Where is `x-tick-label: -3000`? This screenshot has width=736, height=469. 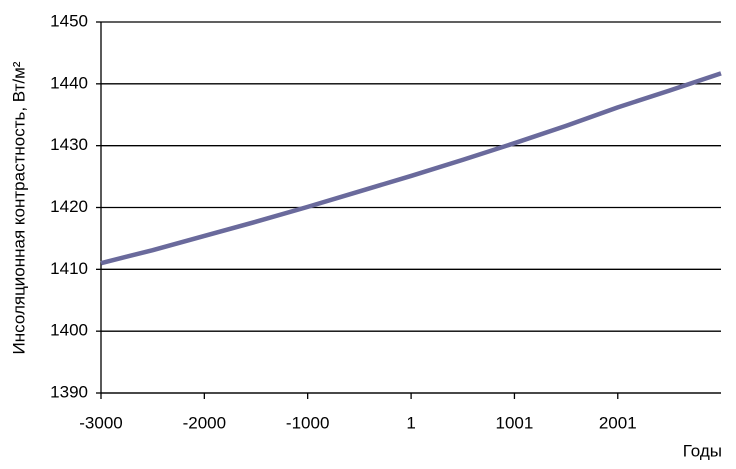 x-tick-label: -3000 is located at coordinates (100, 422).